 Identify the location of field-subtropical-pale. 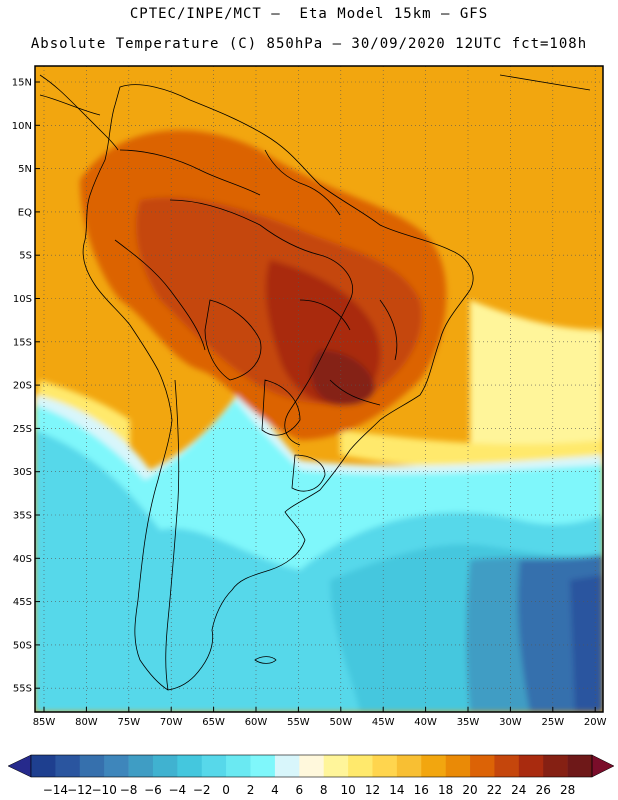
(536, 385).